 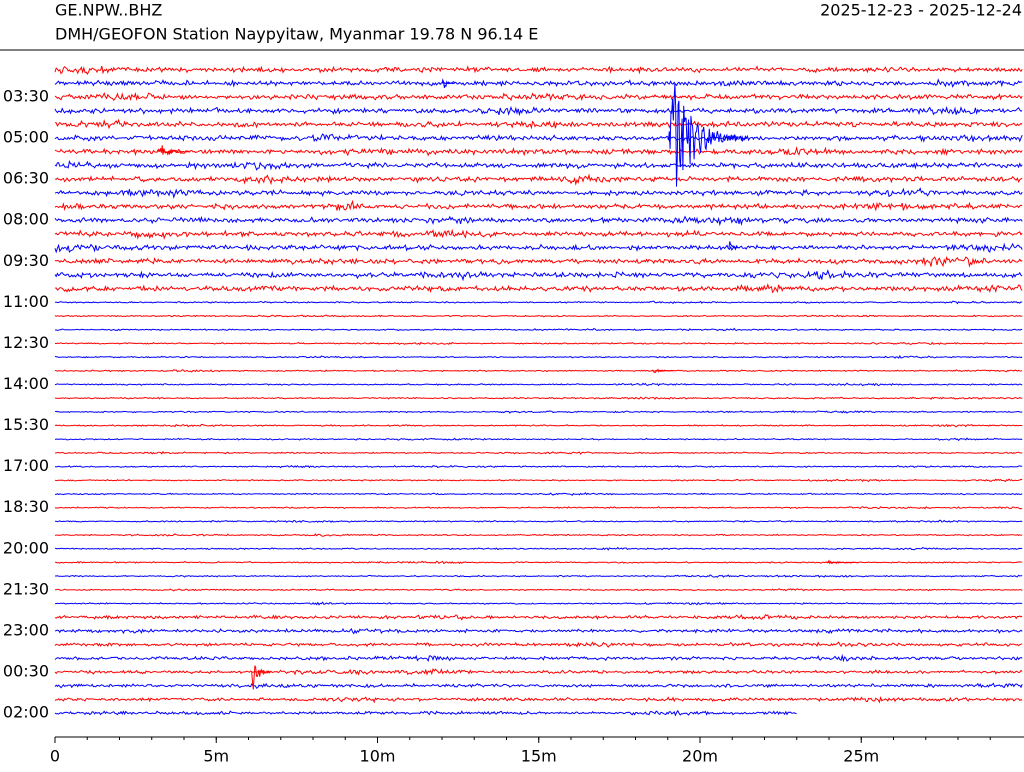 What do you see at coordinates (26, 588) in the screenshot?
I see `y-tick-label: 21:30` at bounding box center [26, 588].